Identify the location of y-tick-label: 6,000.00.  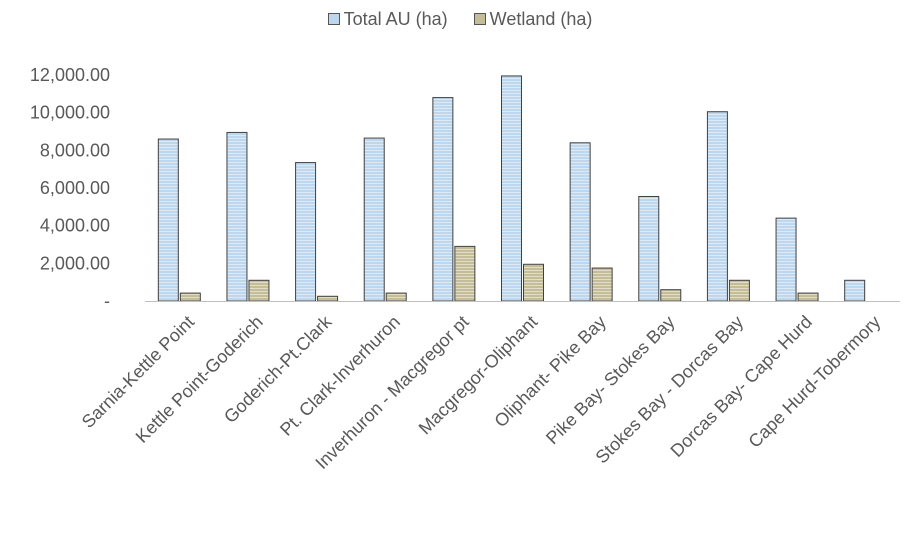
(75, 188).